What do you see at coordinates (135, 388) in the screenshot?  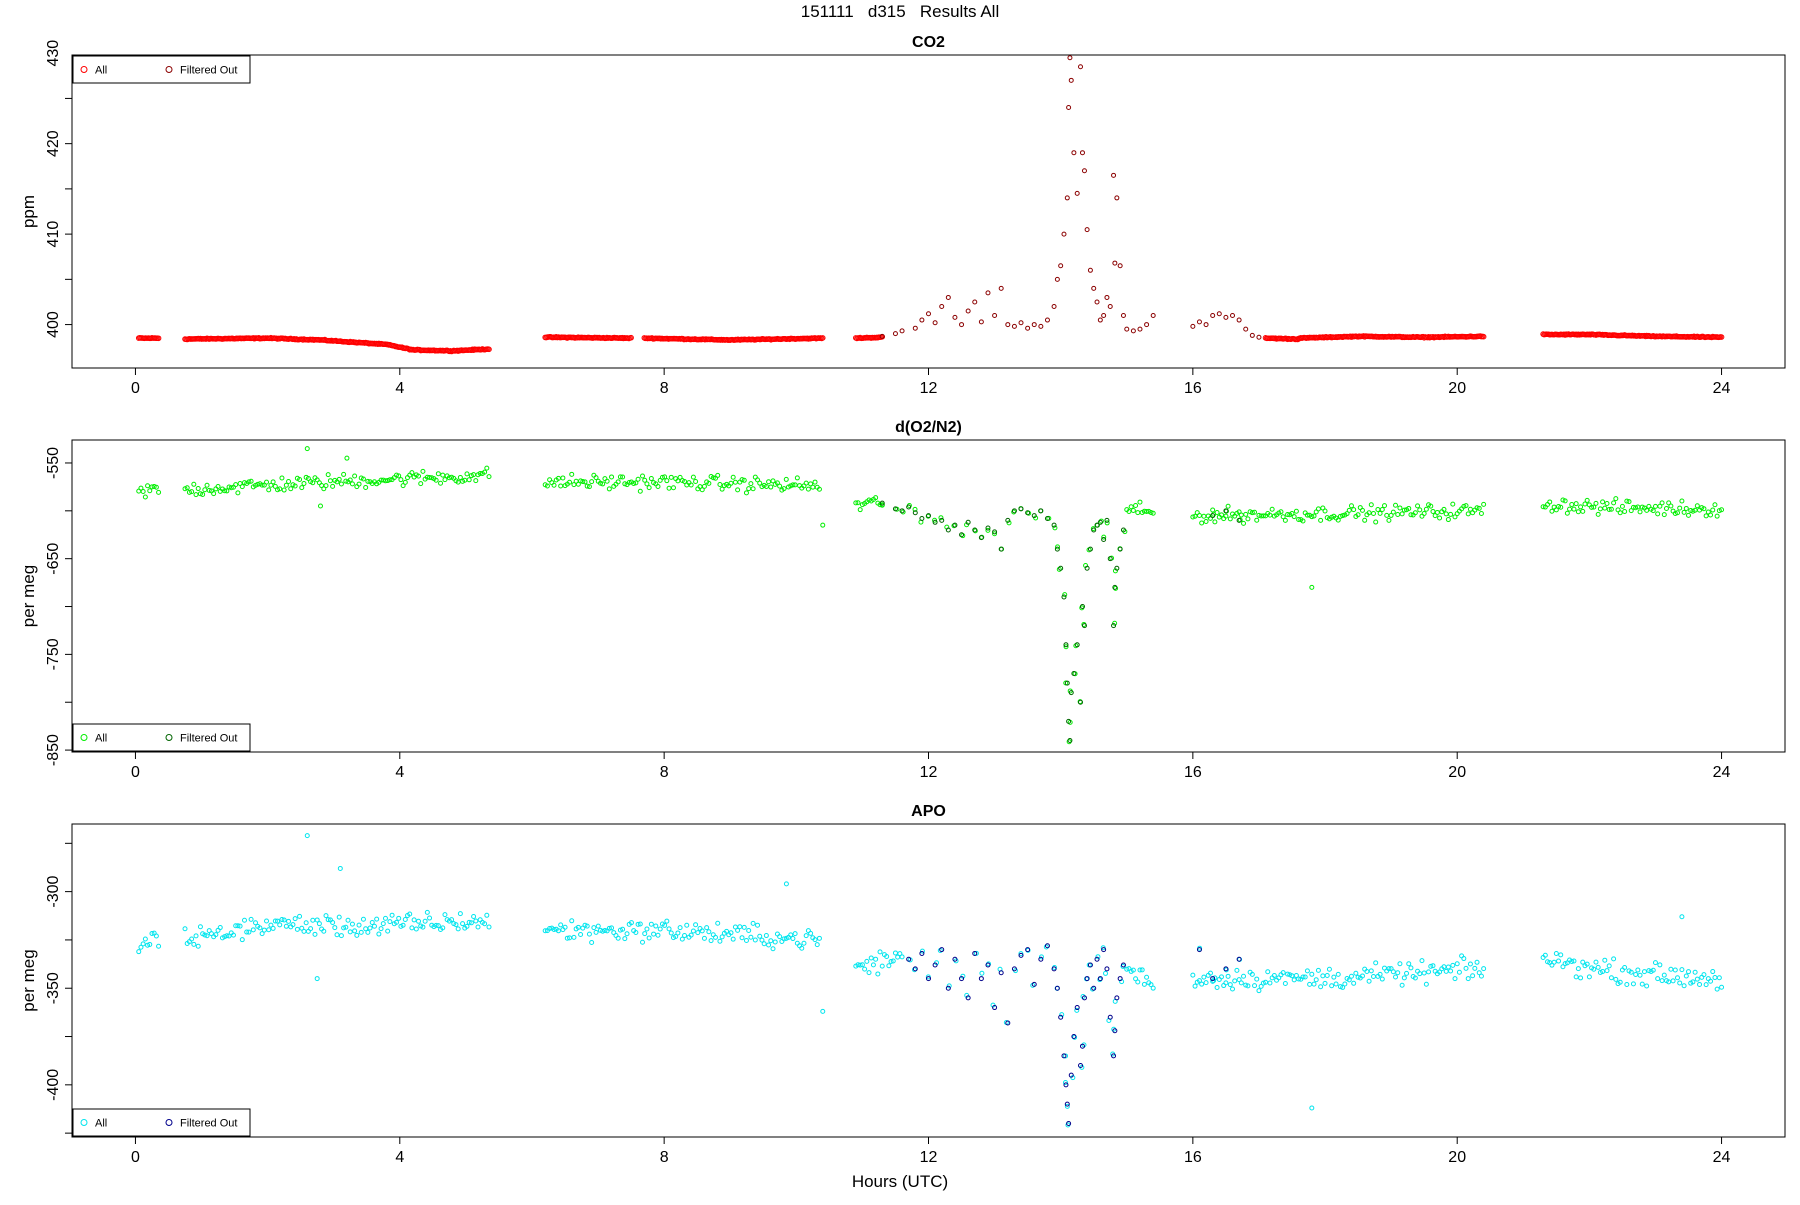 I see `x-tick-label: 0` at bounding box center [135, 388].